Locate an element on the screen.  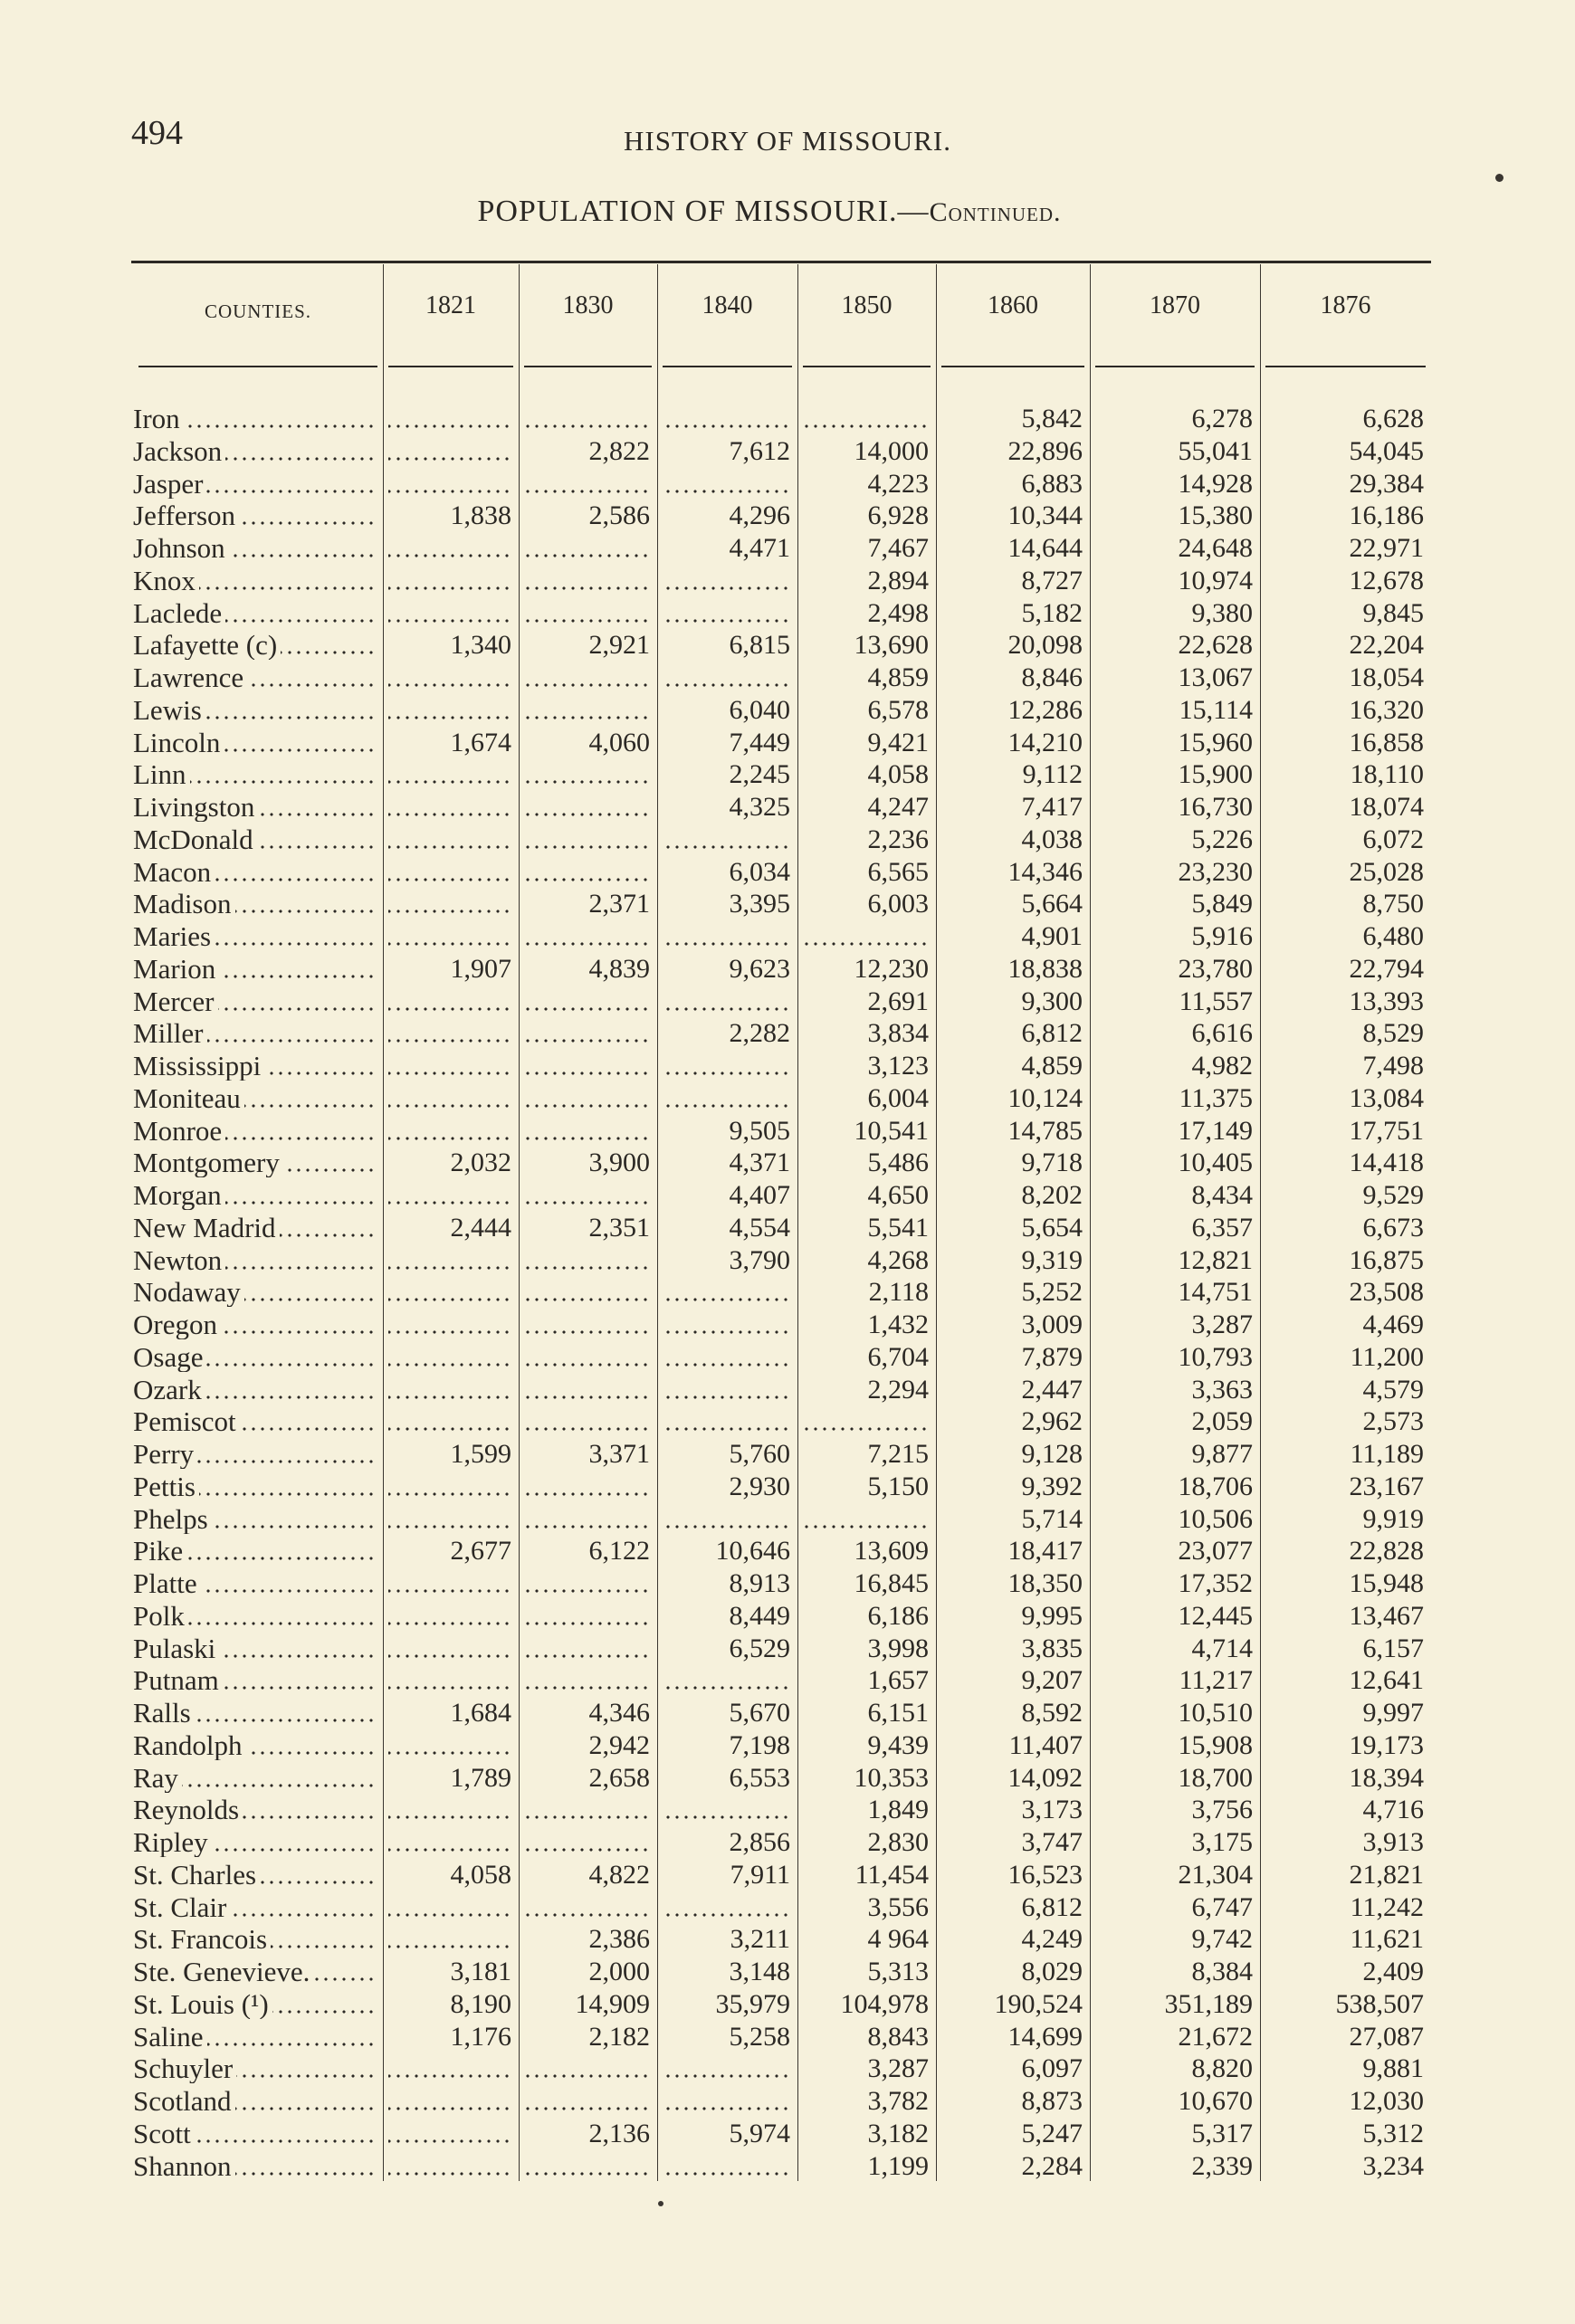
population-1830: 2,658 is located at coordinates (620, 1778).